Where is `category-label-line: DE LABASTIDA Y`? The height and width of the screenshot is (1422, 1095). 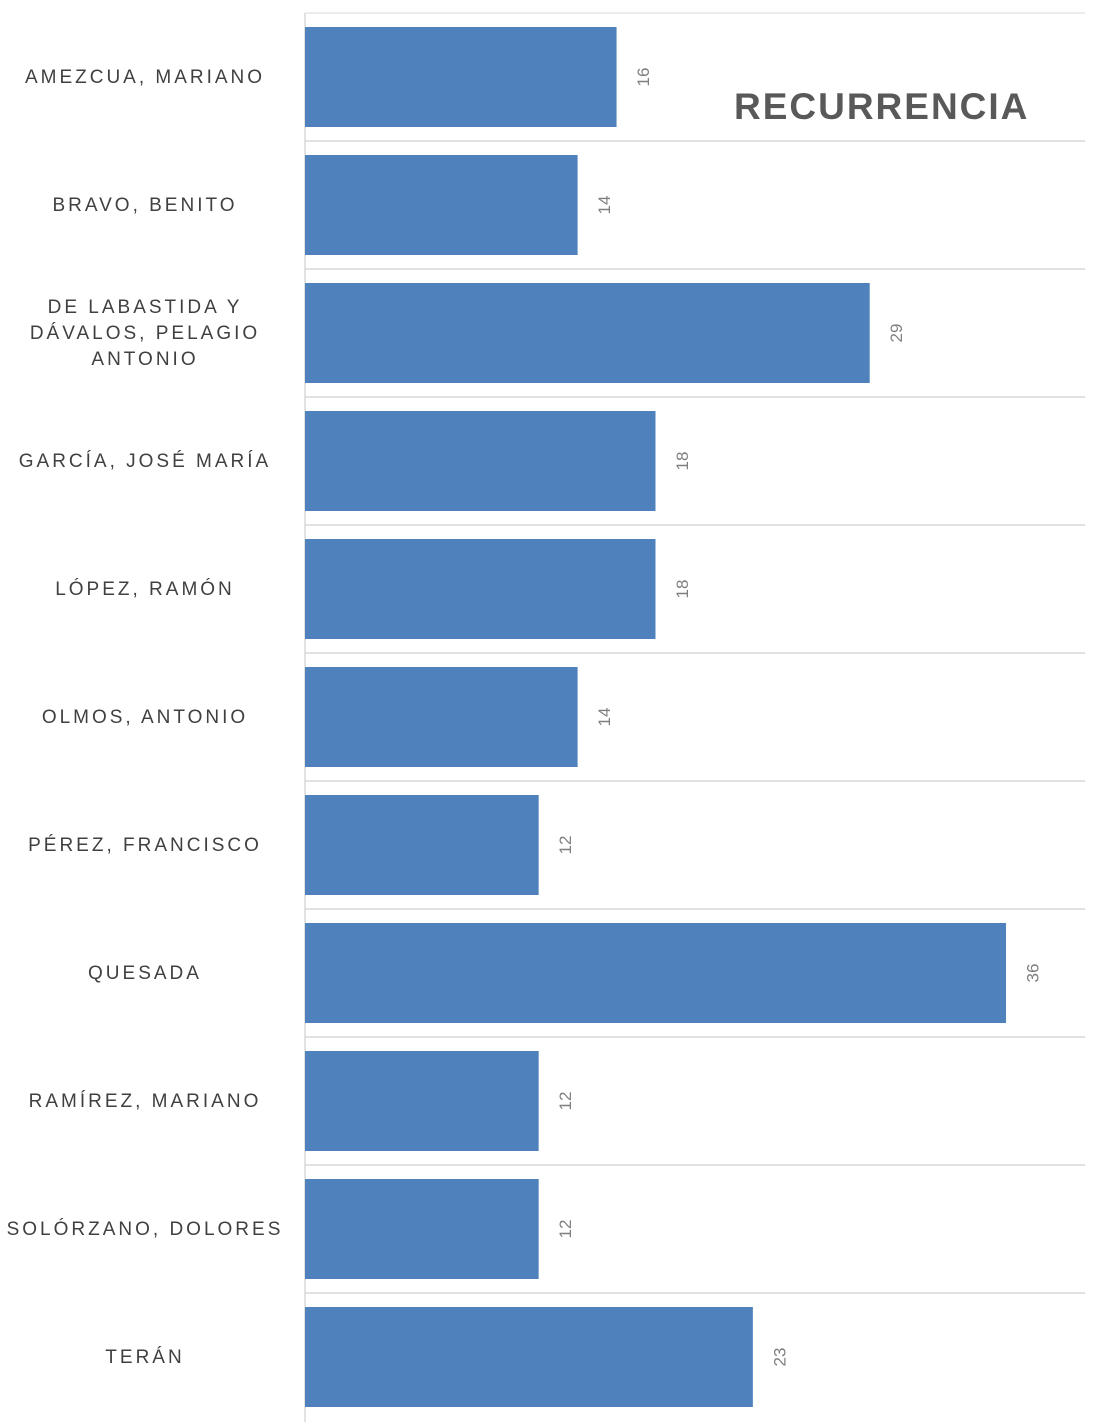 category-label-line: DE LABASTIDA Y is located at coordinates (145, 307).